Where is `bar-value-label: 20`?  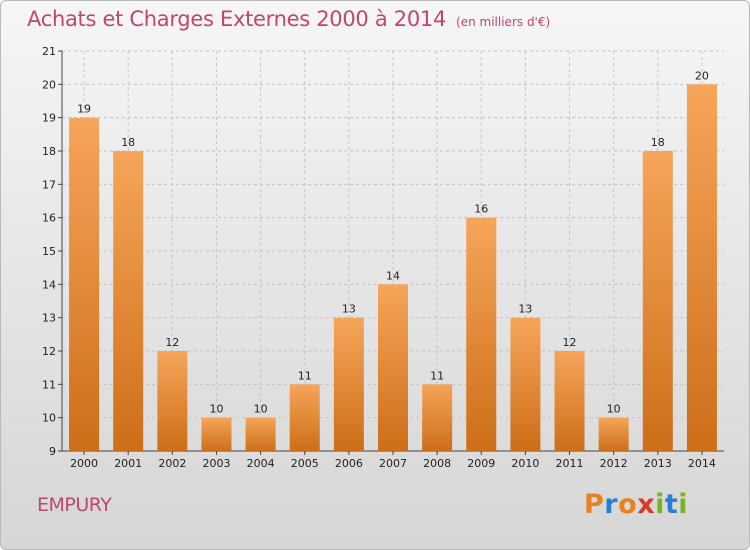 bar-value-label: 20 is located at coordinates (702, 75).